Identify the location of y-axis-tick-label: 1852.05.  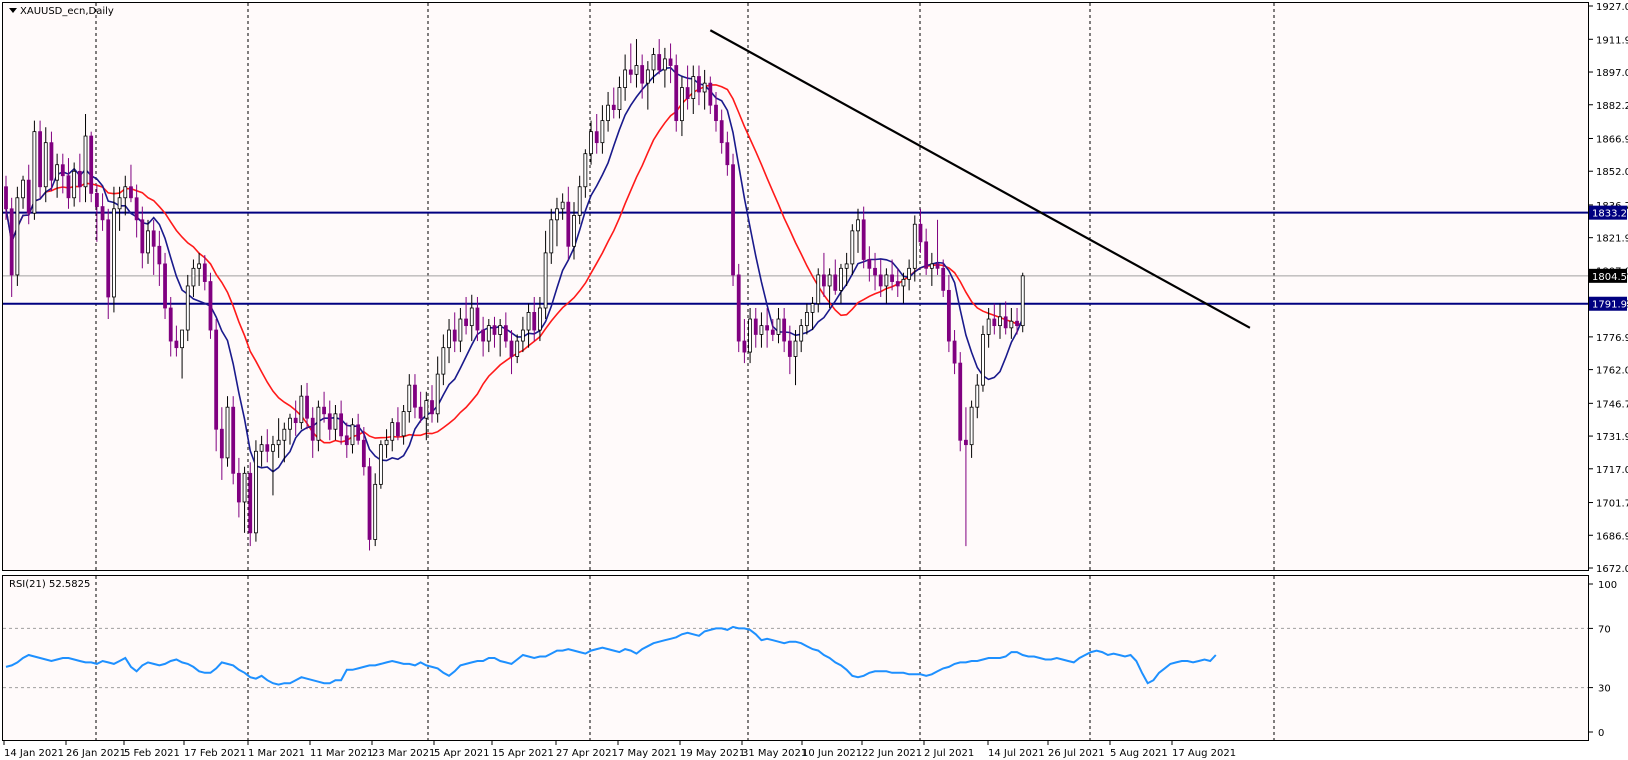
(1612, 172).